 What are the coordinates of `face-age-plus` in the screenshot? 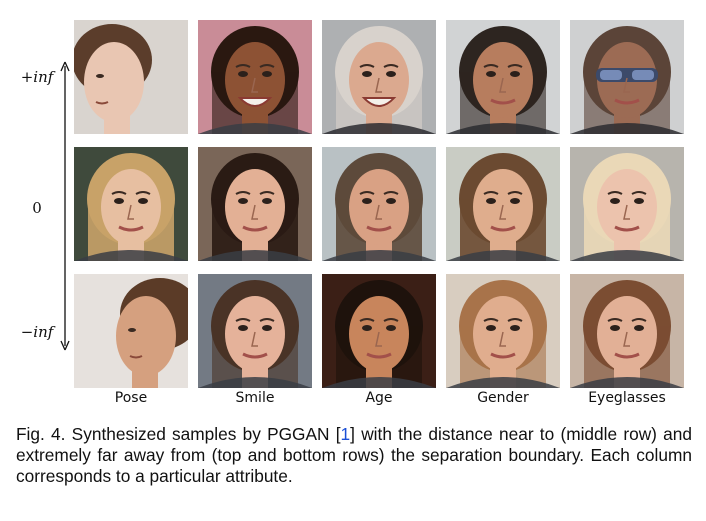 It's located at (379, 77).